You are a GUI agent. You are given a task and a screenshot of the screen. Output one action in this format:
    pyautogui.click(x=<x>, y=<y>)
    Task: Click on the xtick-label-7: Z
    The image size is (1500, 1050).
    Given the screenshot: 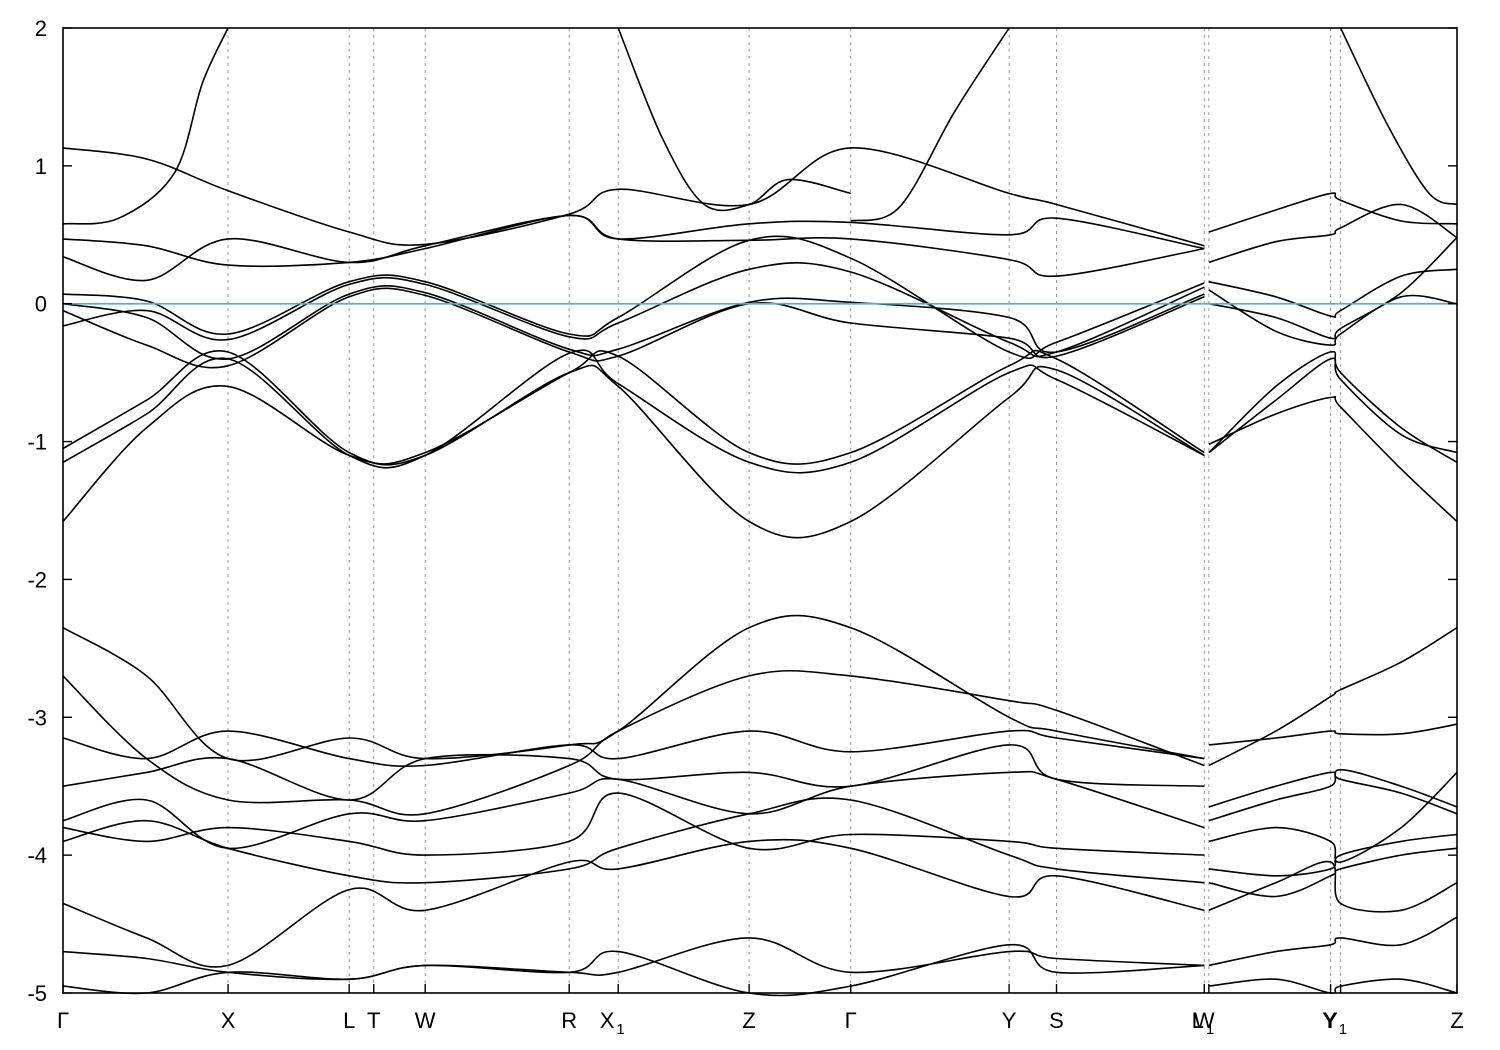 What is the action you would take?
    pyautogui.click(x=748, y=1020)
    